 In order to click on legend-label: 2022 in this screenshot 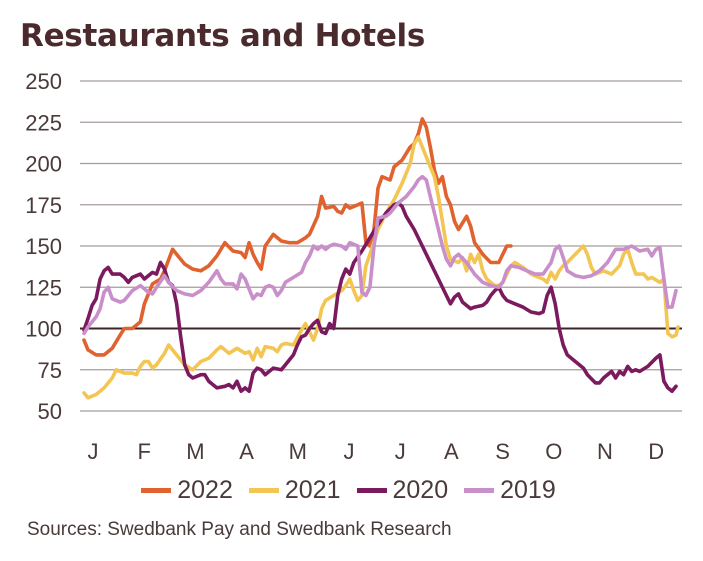, I will do `click(205, 490)`.